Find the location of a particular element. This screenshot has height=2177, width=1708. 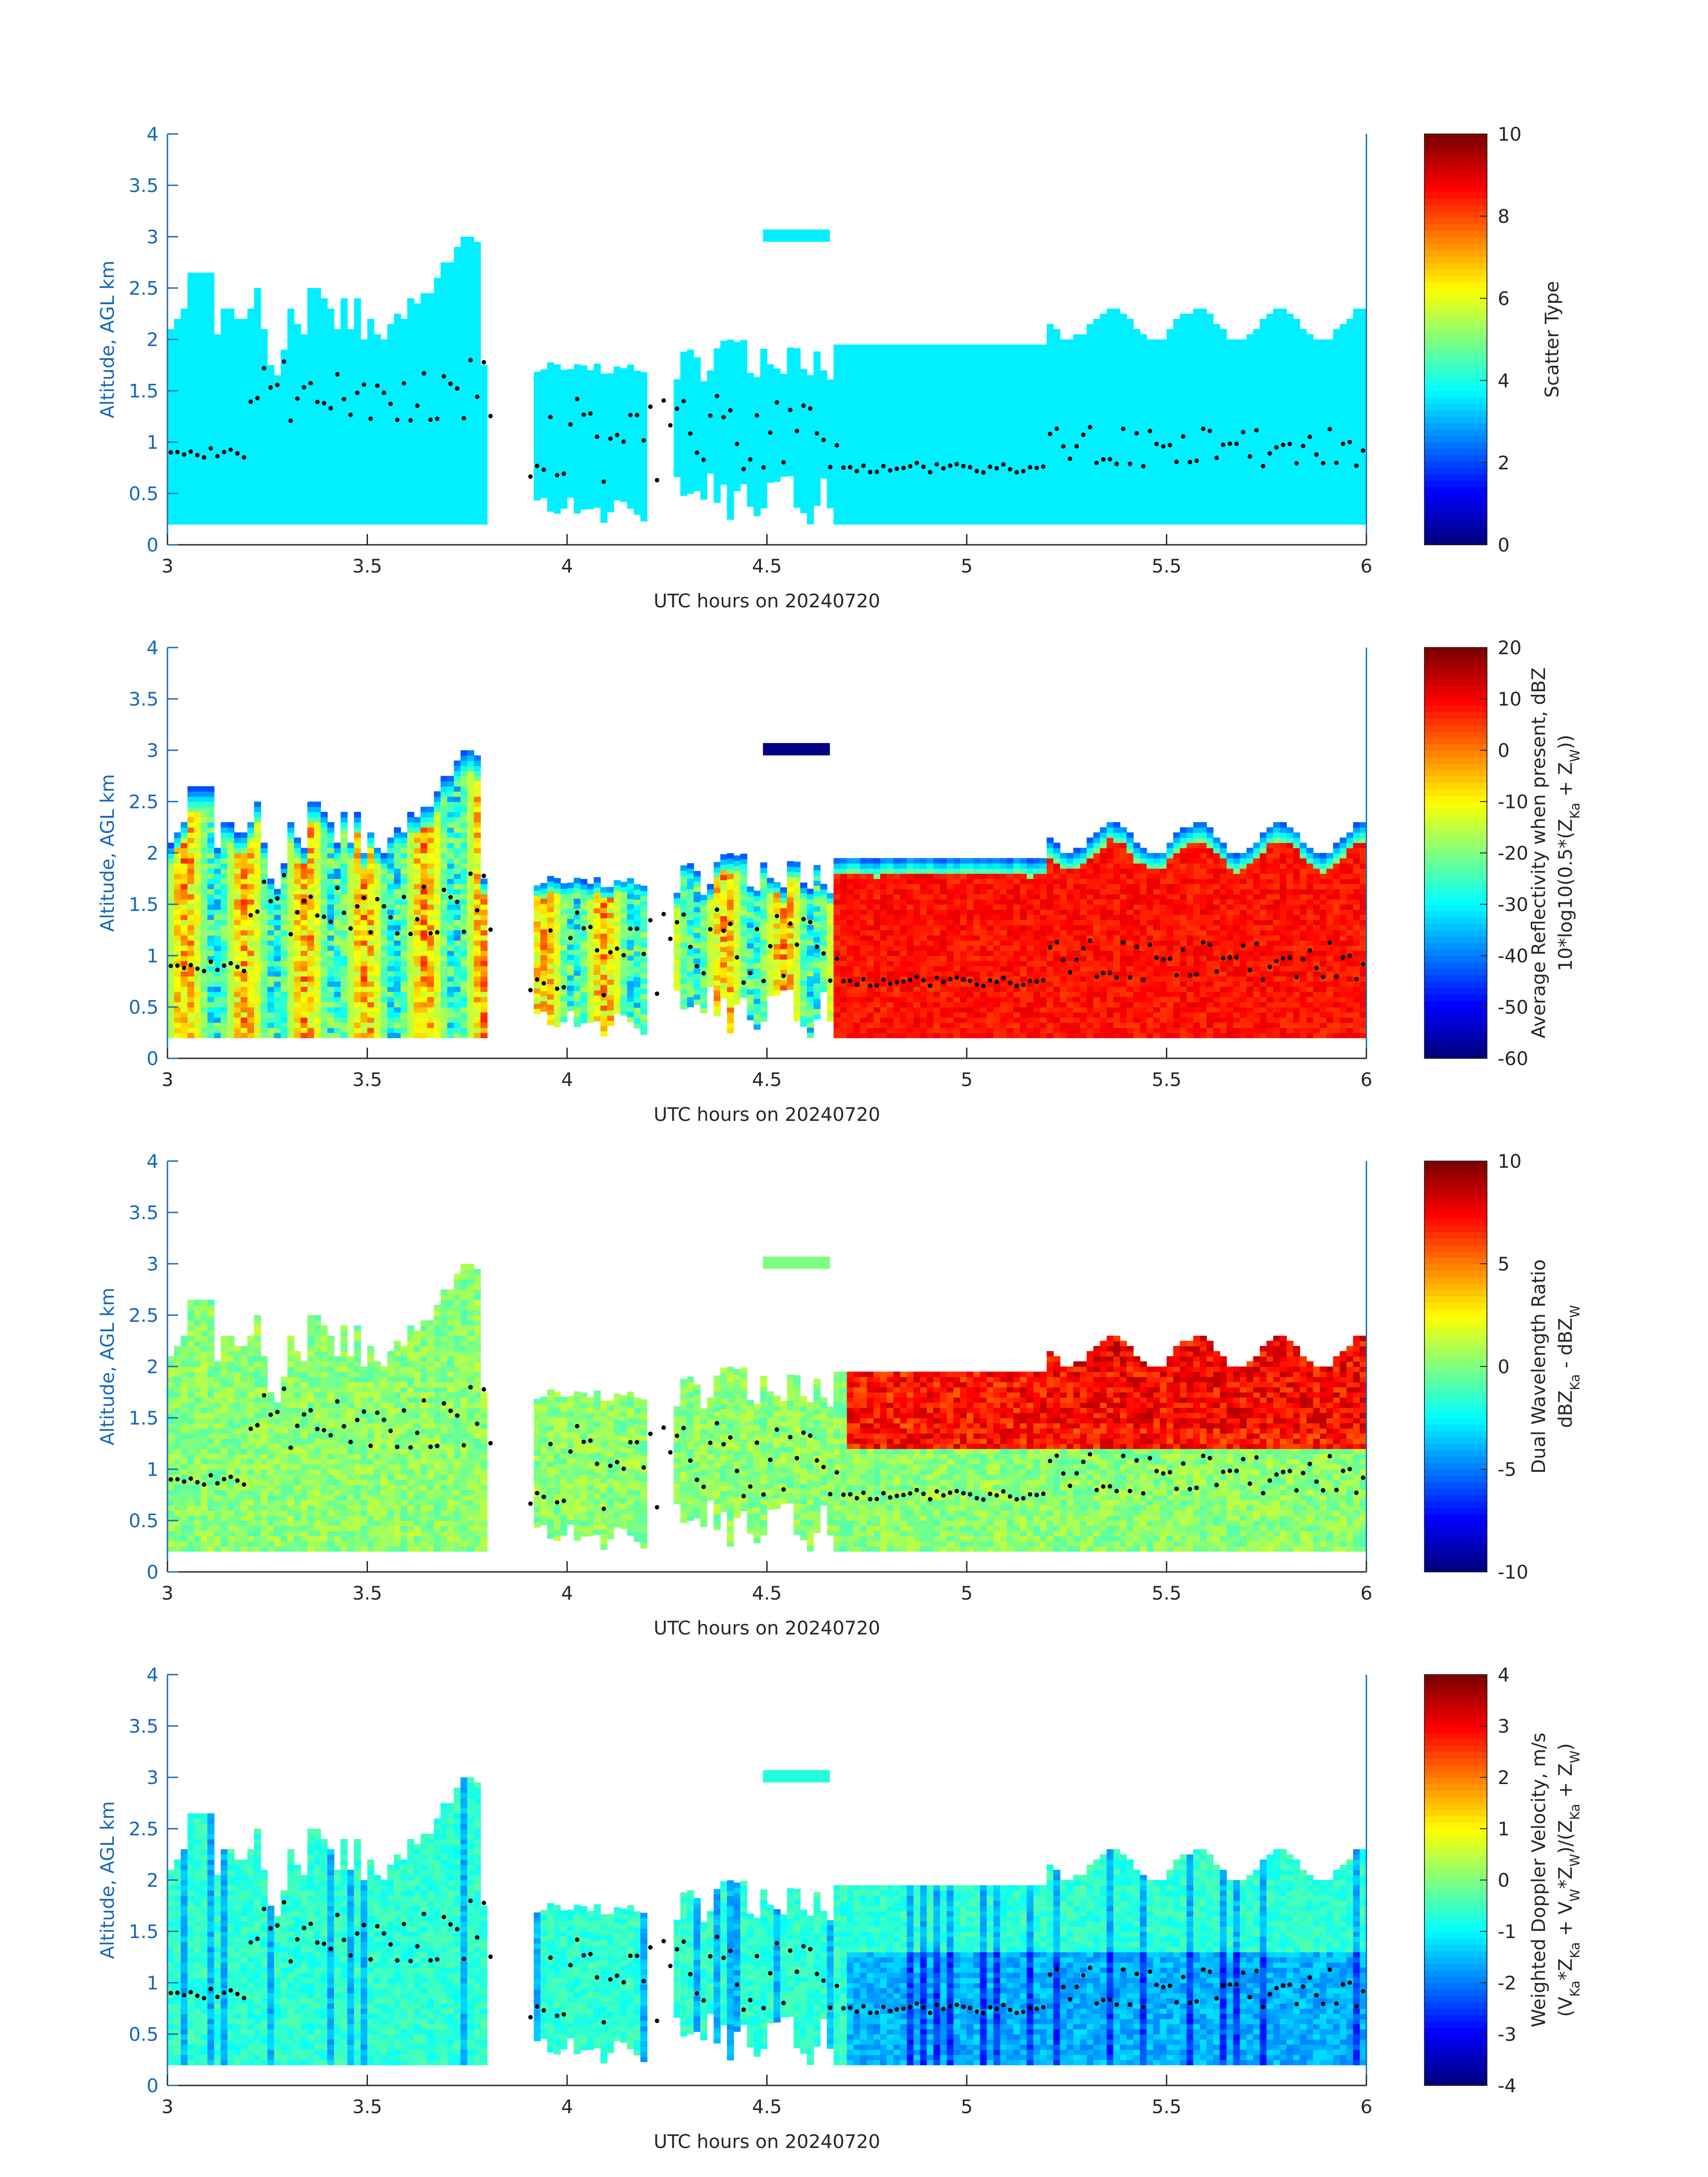

colorbar-tick-label: -60 is located at coordinates (1513, 1059).